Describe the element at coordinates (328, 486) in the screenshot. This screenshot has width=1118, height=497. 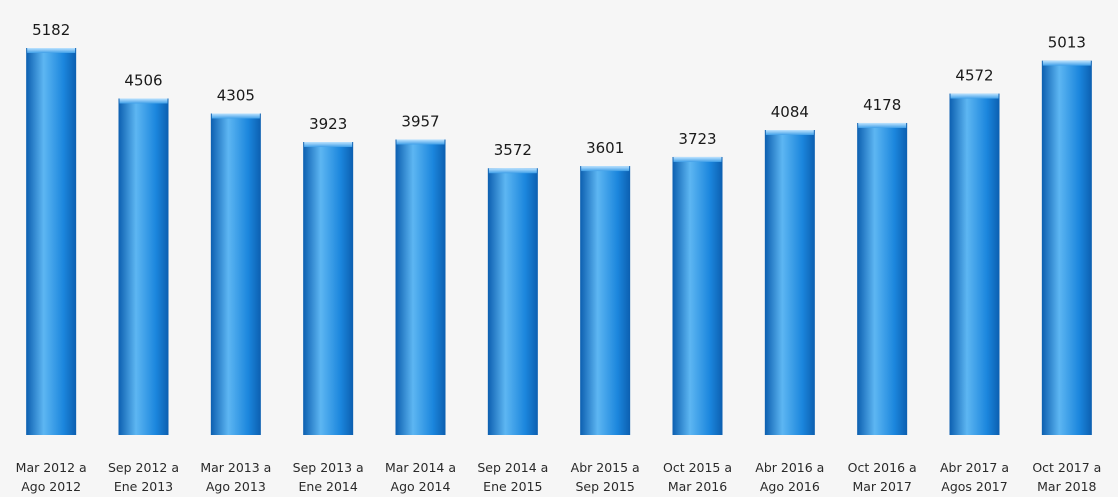
I see `category-label-3-line-1: Ene 2014` at that location.